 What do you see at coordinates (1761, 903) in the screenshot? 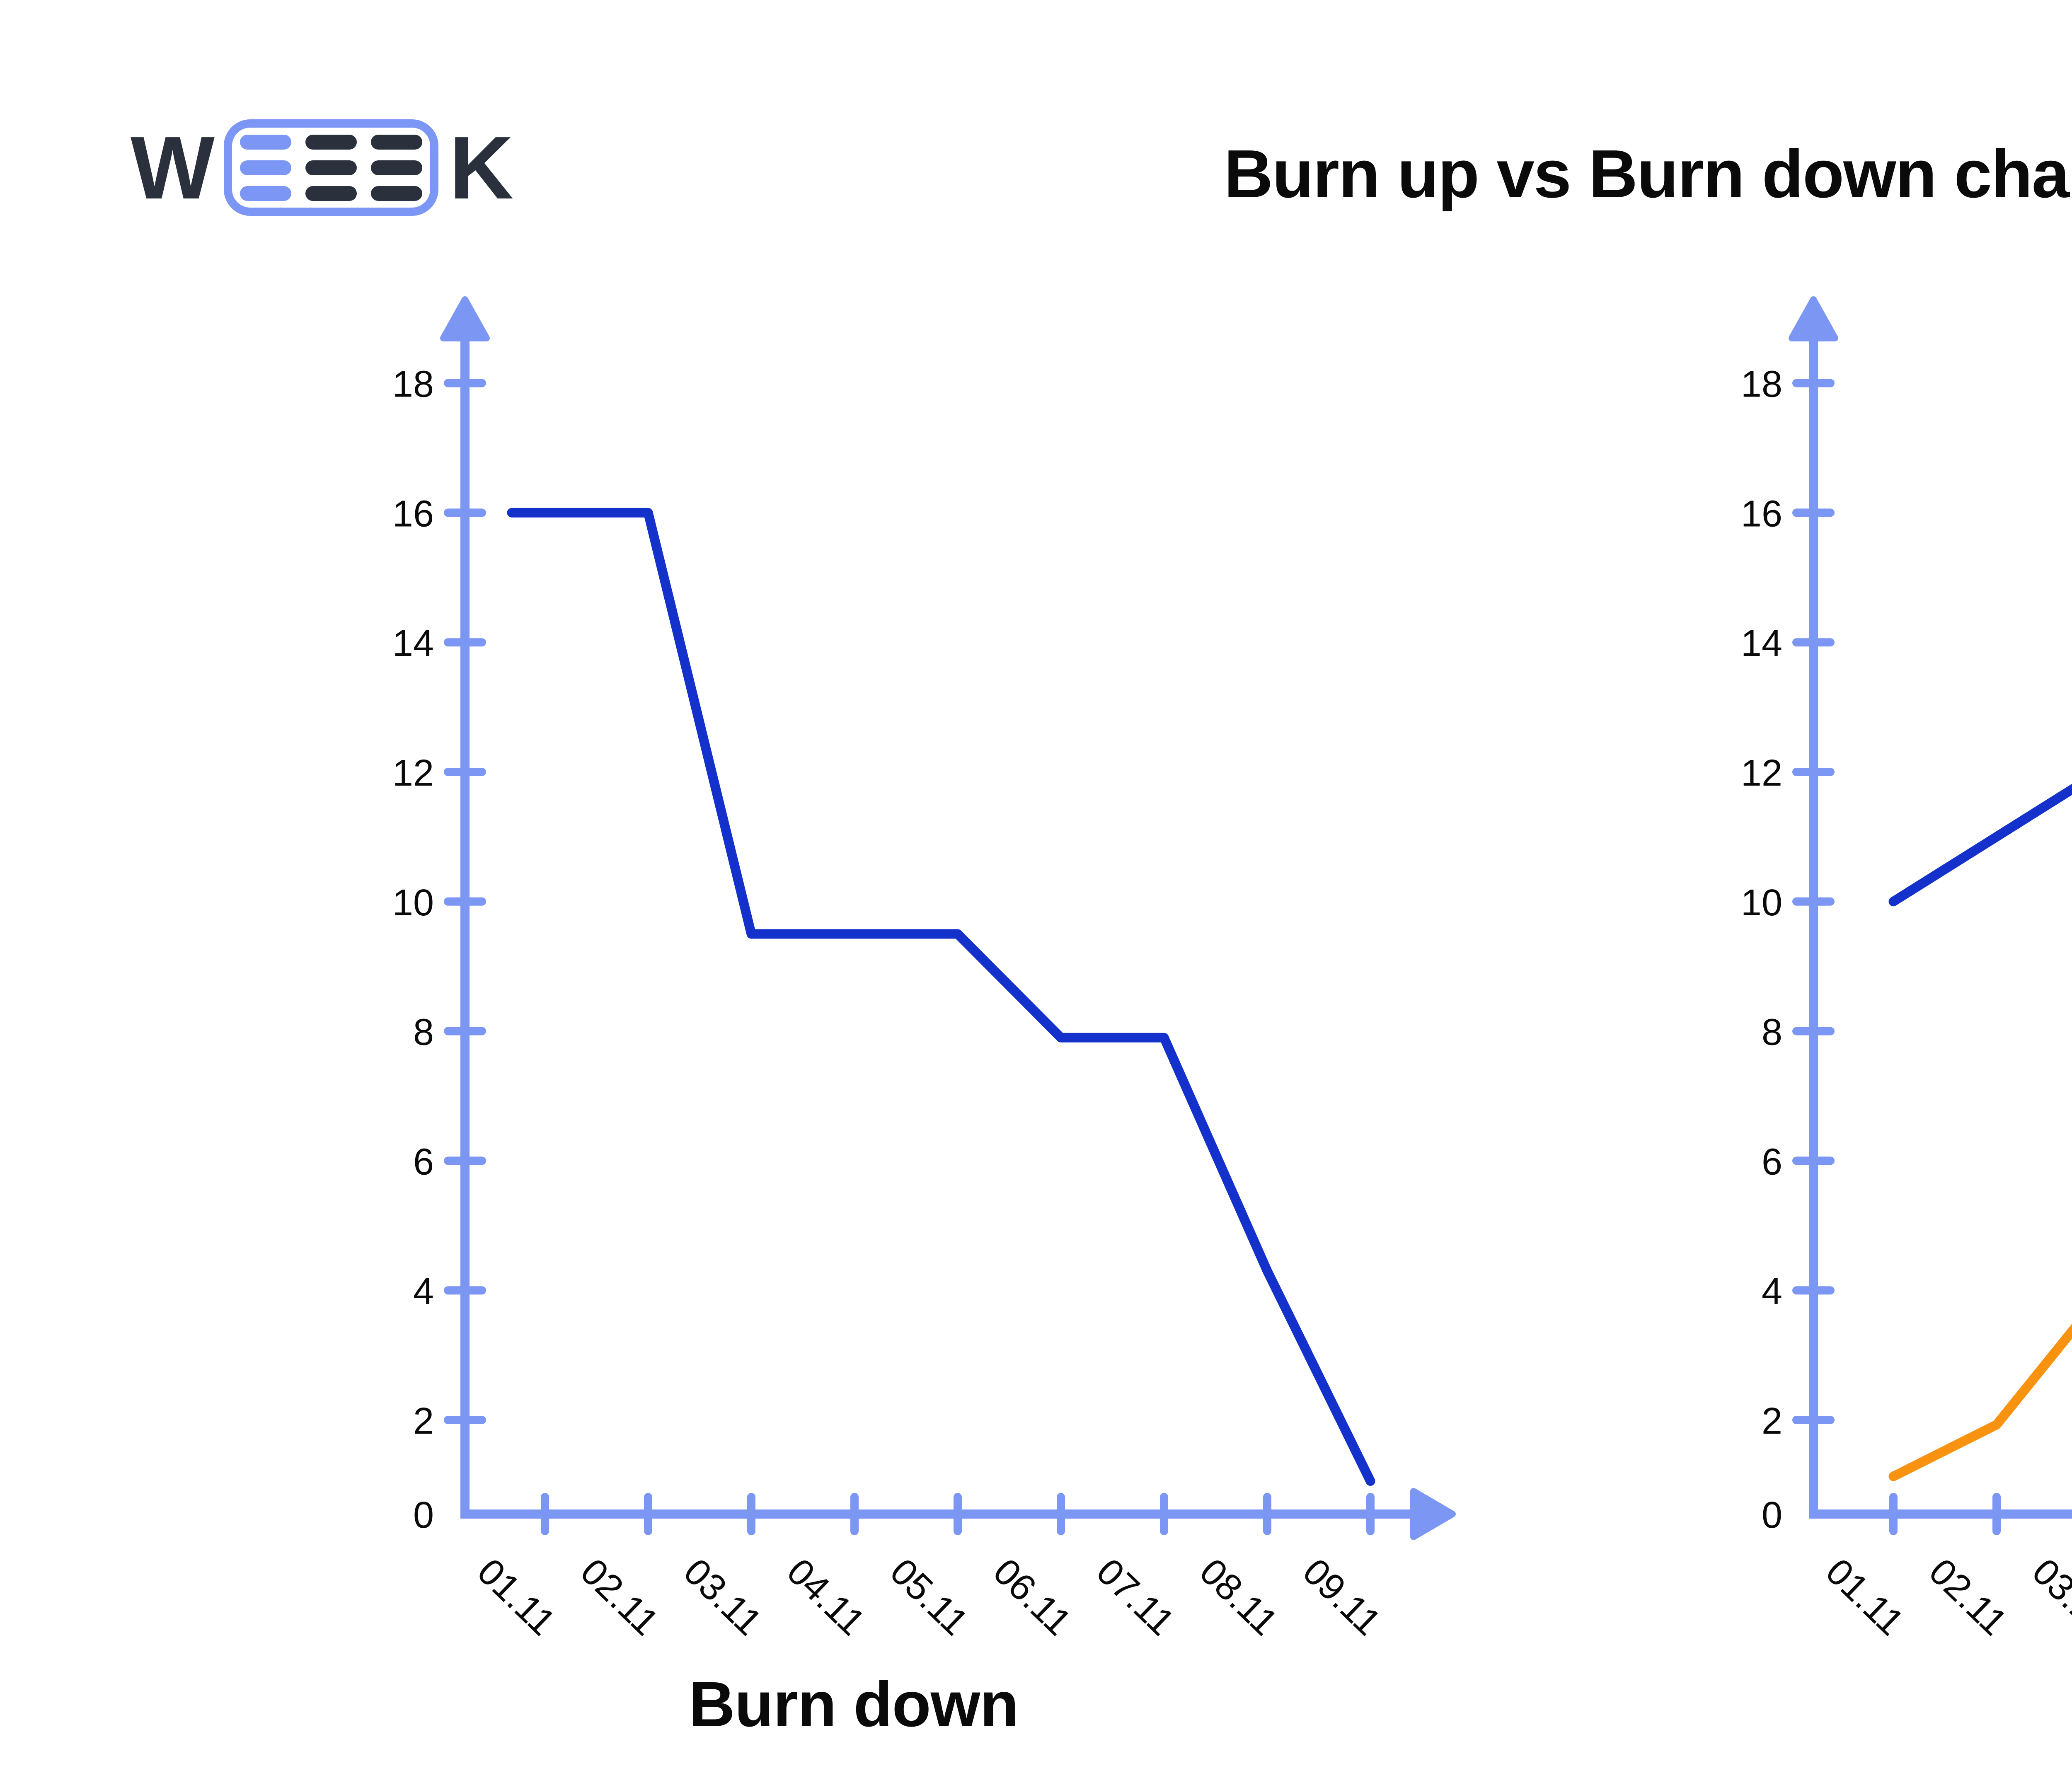
I see `burn-up-y-tick-label-10: 10` at bounding box center [1761, 903].